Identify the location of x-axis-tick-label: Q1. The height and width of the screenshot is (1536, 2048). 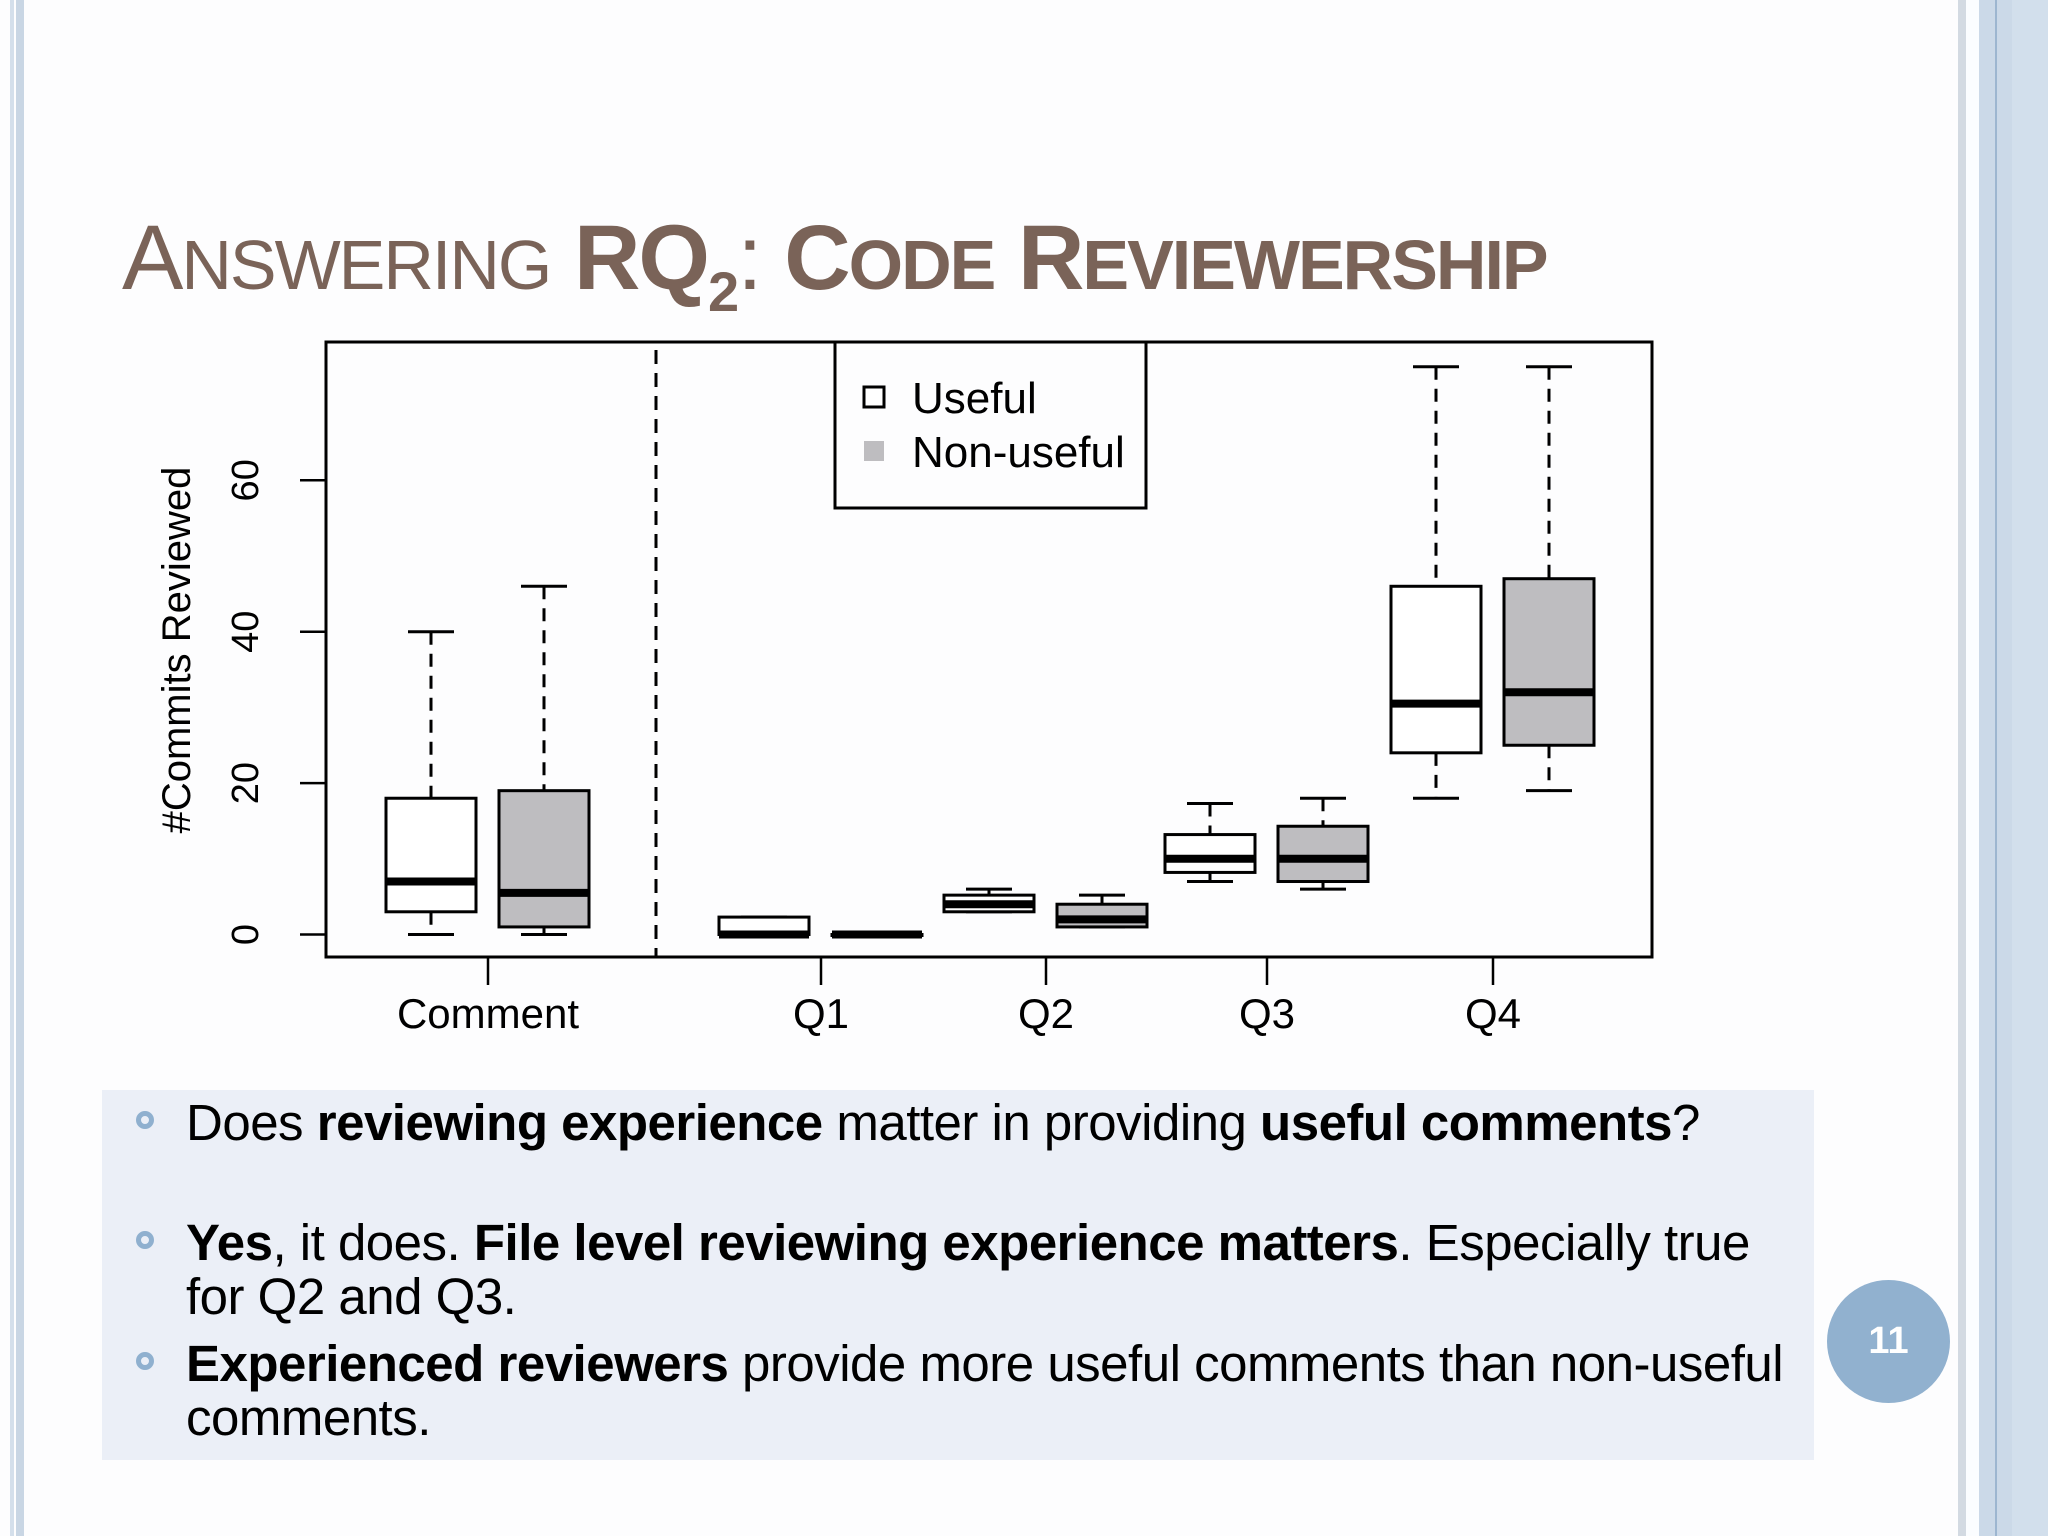
(821, 1013).